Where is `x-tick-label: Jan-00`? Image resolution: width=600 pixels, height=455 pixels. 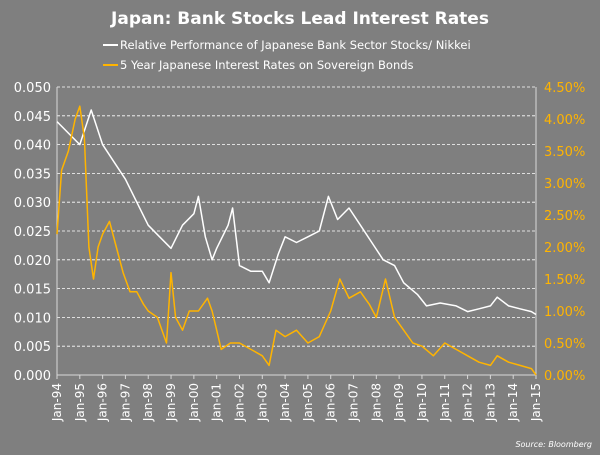 x-tick-label: Jan-00 is located at coordinates (194, 402).